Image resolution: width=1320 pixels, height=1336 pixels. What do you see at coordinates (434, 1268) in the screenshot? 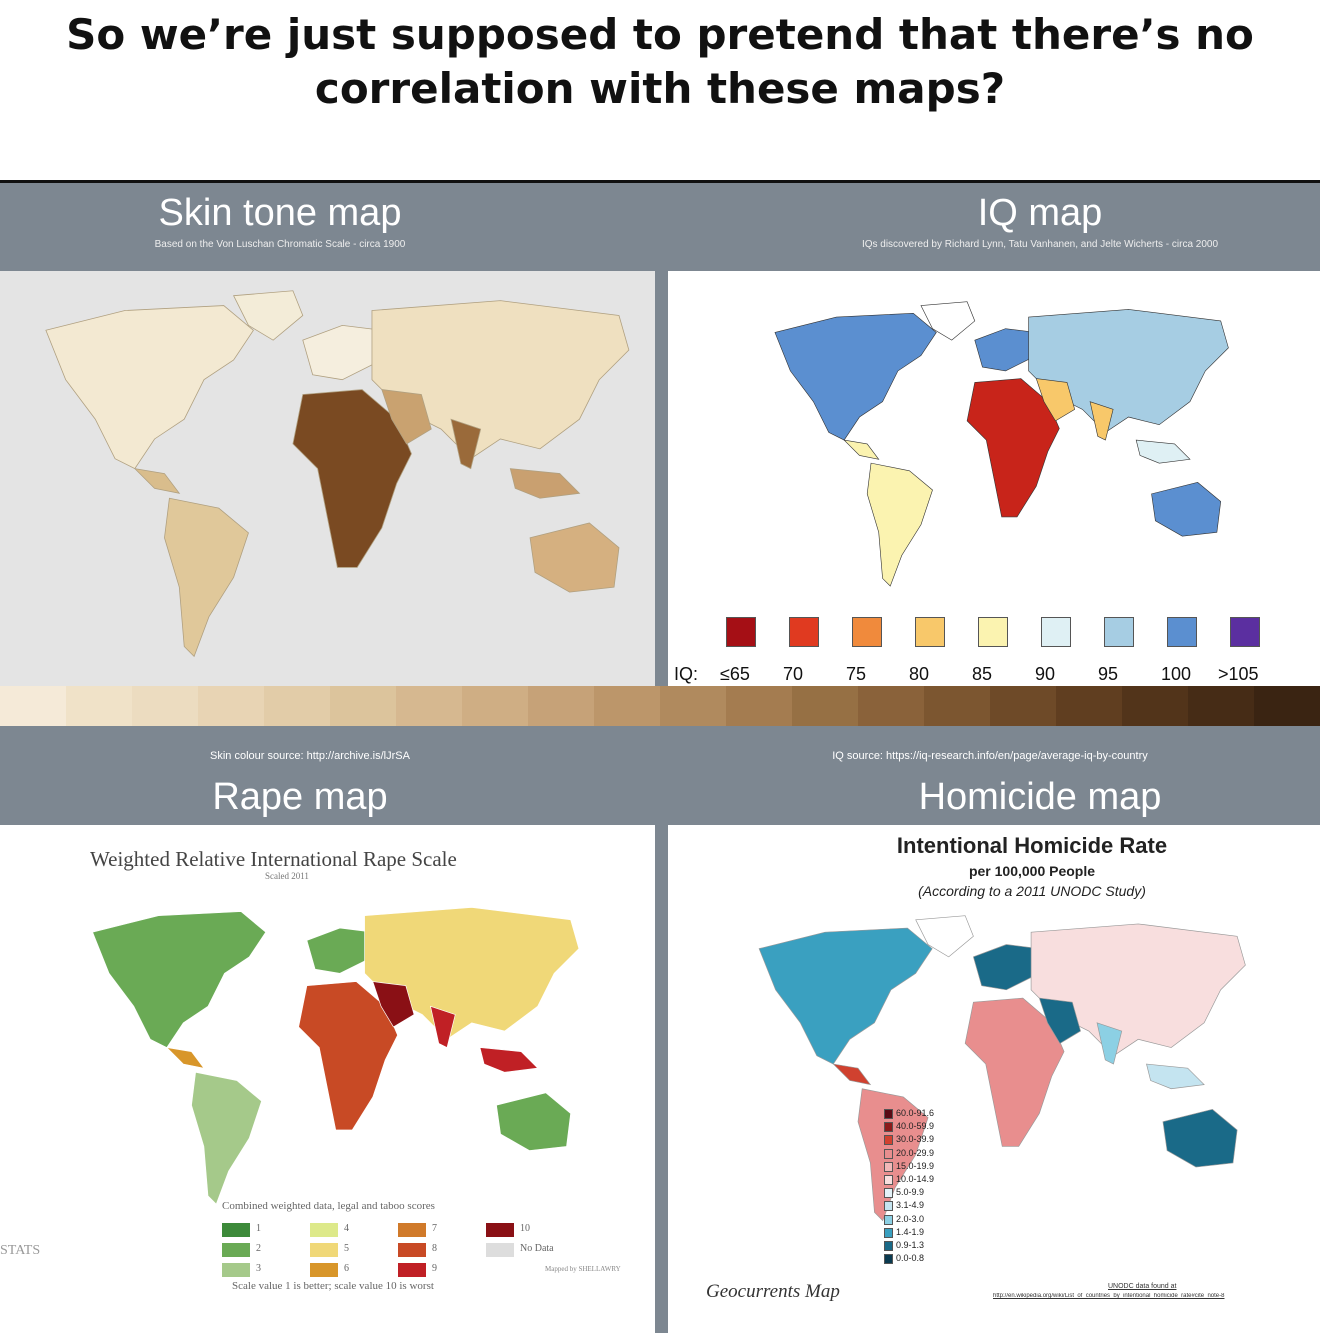
I see `rape-legend-label: 9` at bounding box center [434, 1268].